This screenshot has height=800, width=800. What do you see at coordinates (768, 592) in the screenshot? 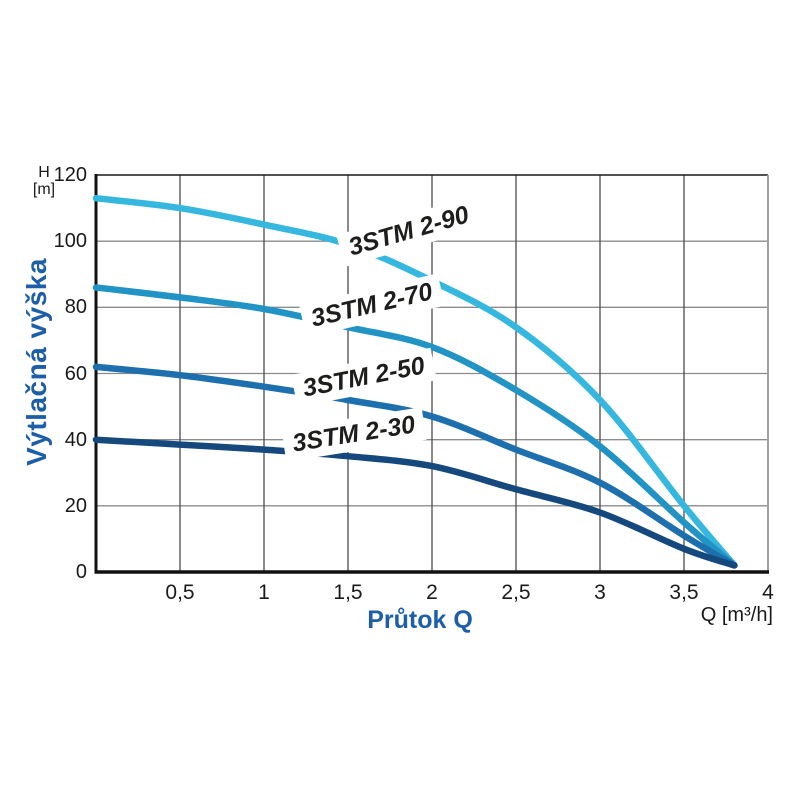
I see `x-tick-label-4: 4` at bounding box center [768, 592].